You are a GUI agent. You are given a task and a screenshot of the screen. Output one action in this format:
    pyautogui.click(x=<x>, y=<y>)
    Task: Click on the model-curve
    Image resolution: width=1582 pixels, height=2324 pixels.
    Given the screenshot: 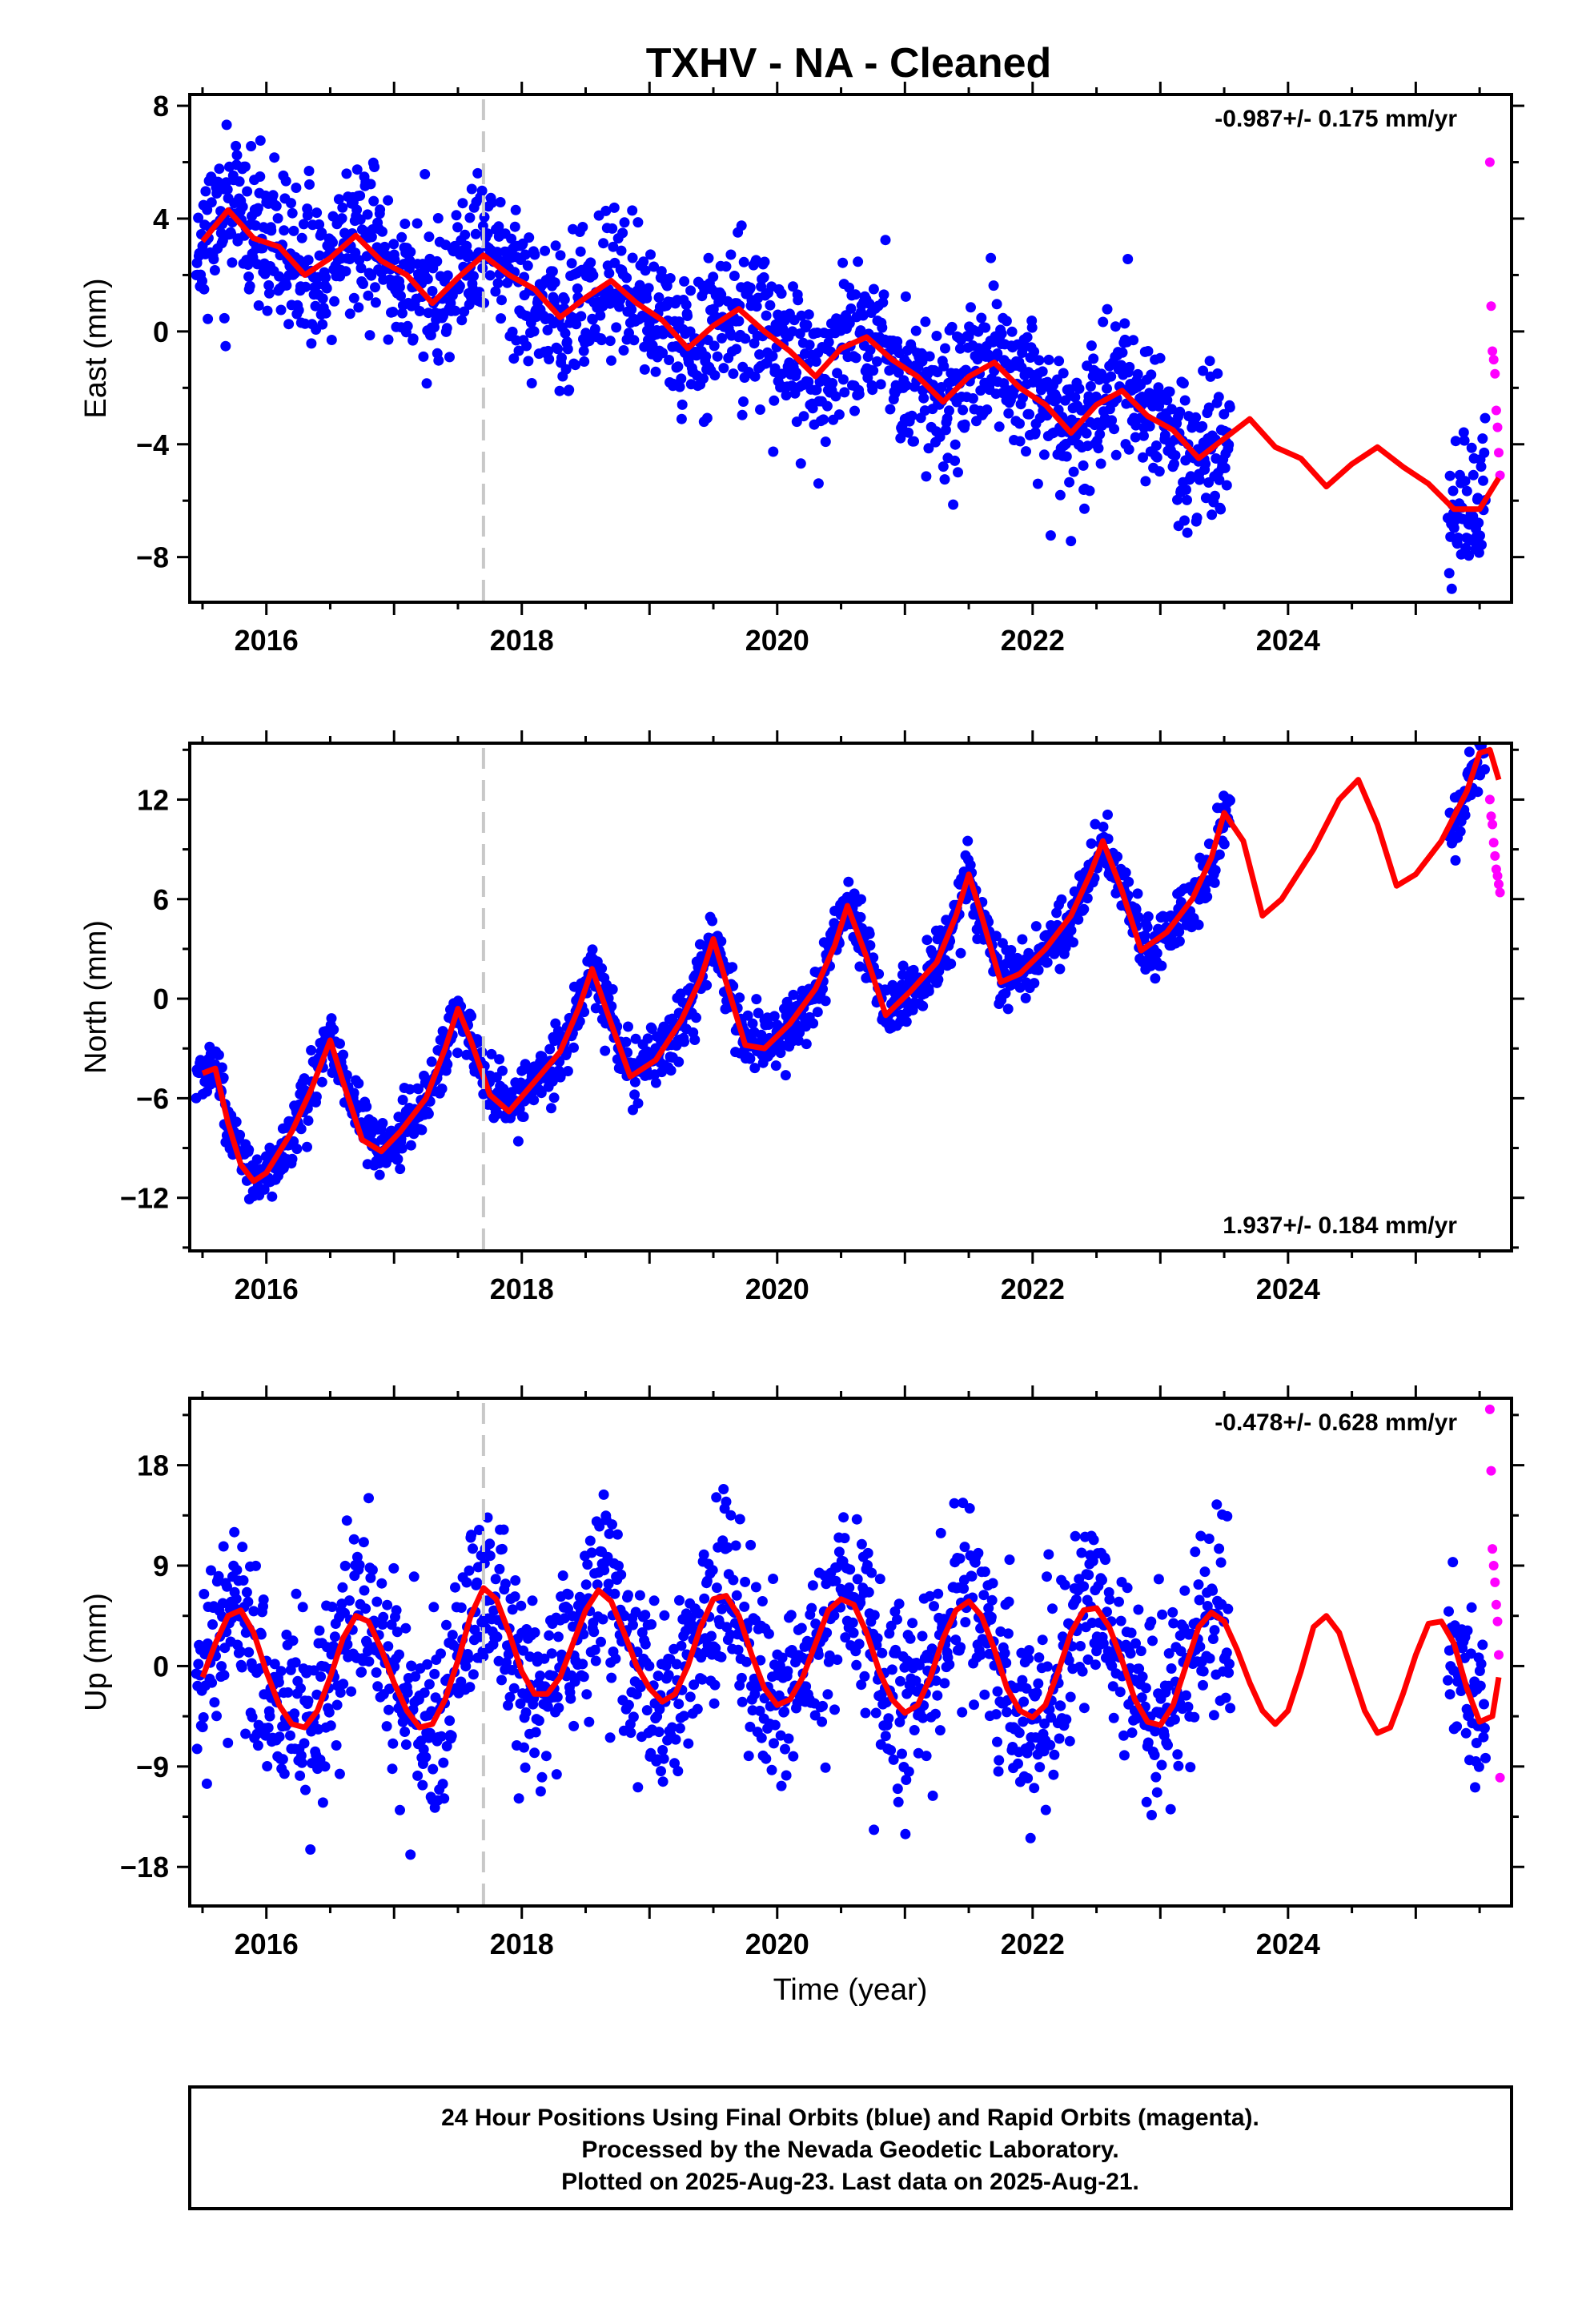 What is the action you would take?
    pyautogui.click(x=850, y=1660)
    